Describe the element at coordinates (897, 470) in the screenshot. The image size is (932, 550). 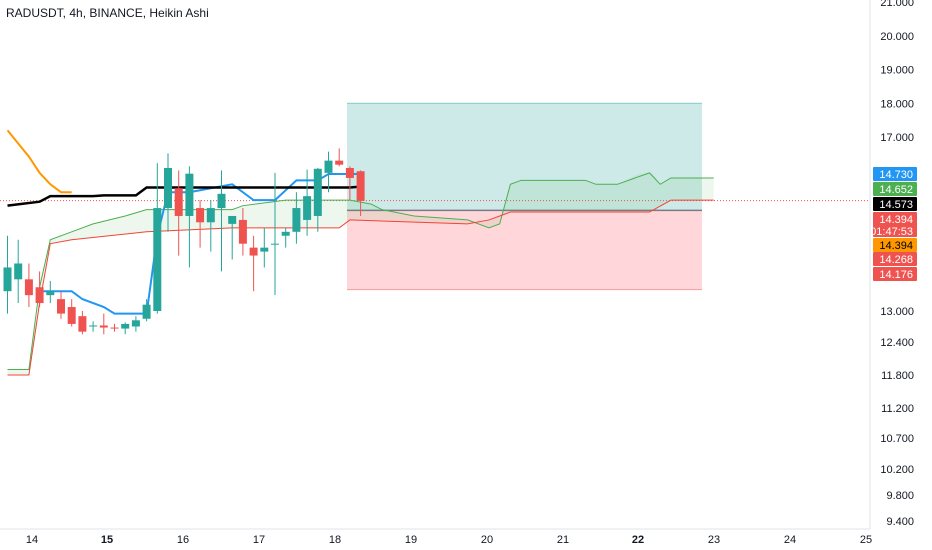
I see `price-axis-label: 10.200` at that location.